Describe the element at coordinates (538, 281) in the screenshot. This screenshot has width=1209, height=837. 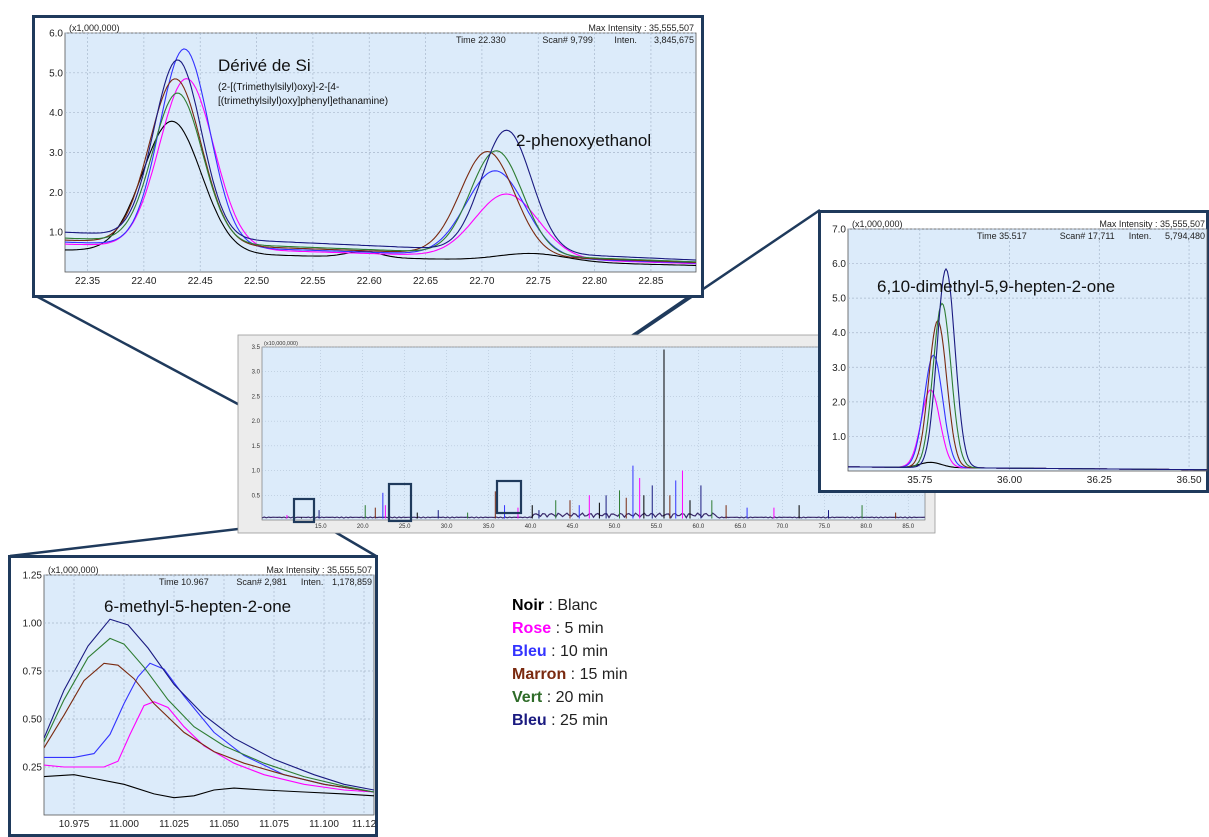
I see `x-tick-label-8: 22.75` at that location.